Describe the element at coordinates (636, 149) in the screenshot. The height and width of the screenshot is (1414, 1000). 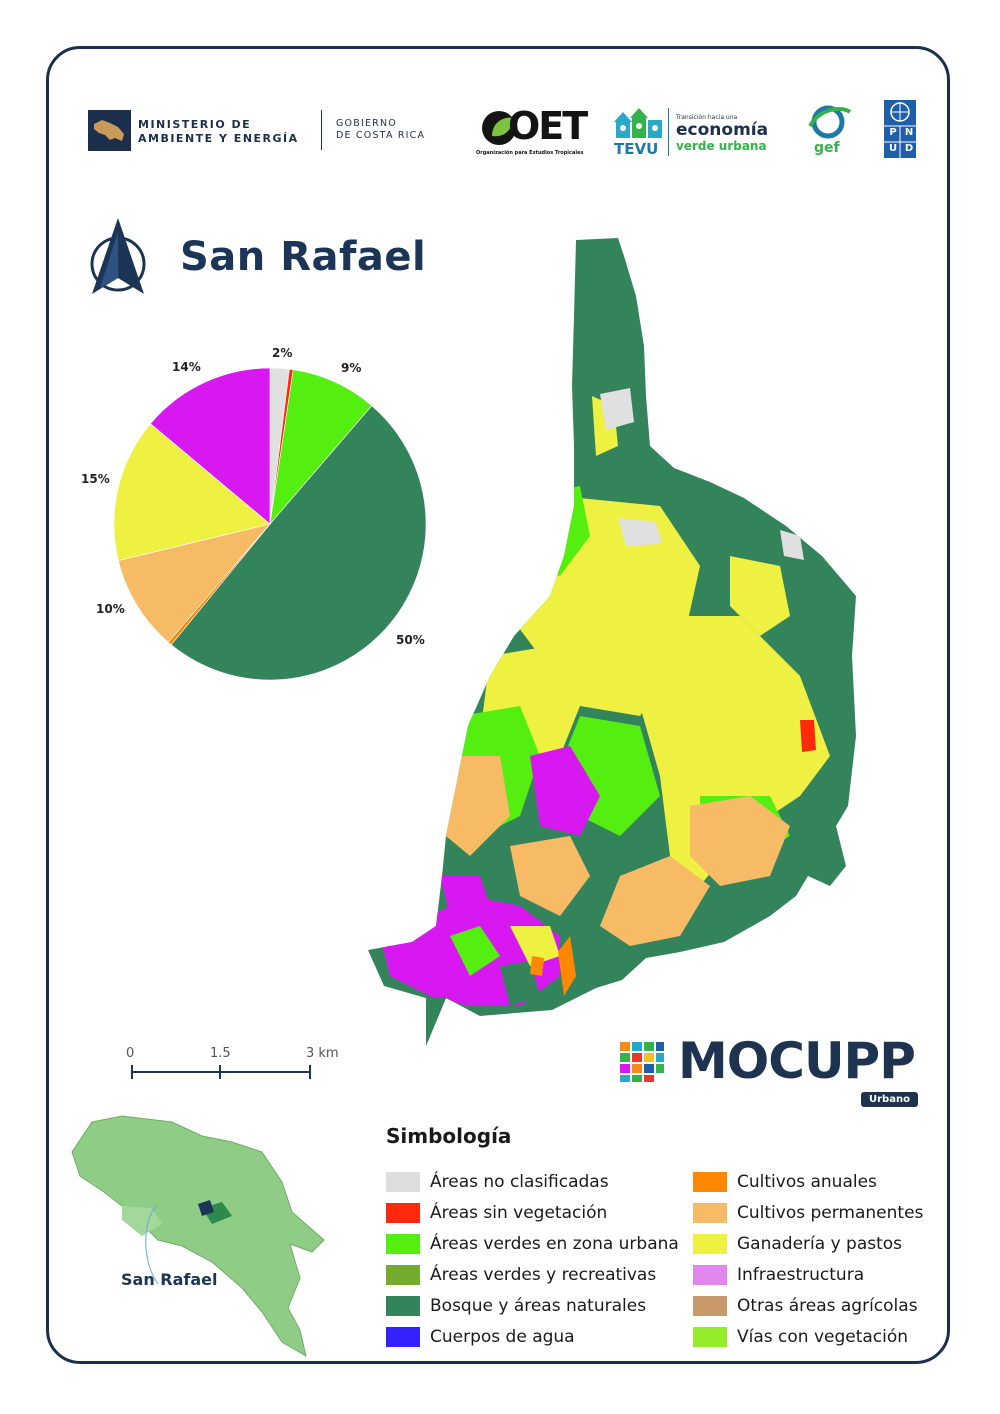
I see `tevu-wordmark: TEVU` at that location.